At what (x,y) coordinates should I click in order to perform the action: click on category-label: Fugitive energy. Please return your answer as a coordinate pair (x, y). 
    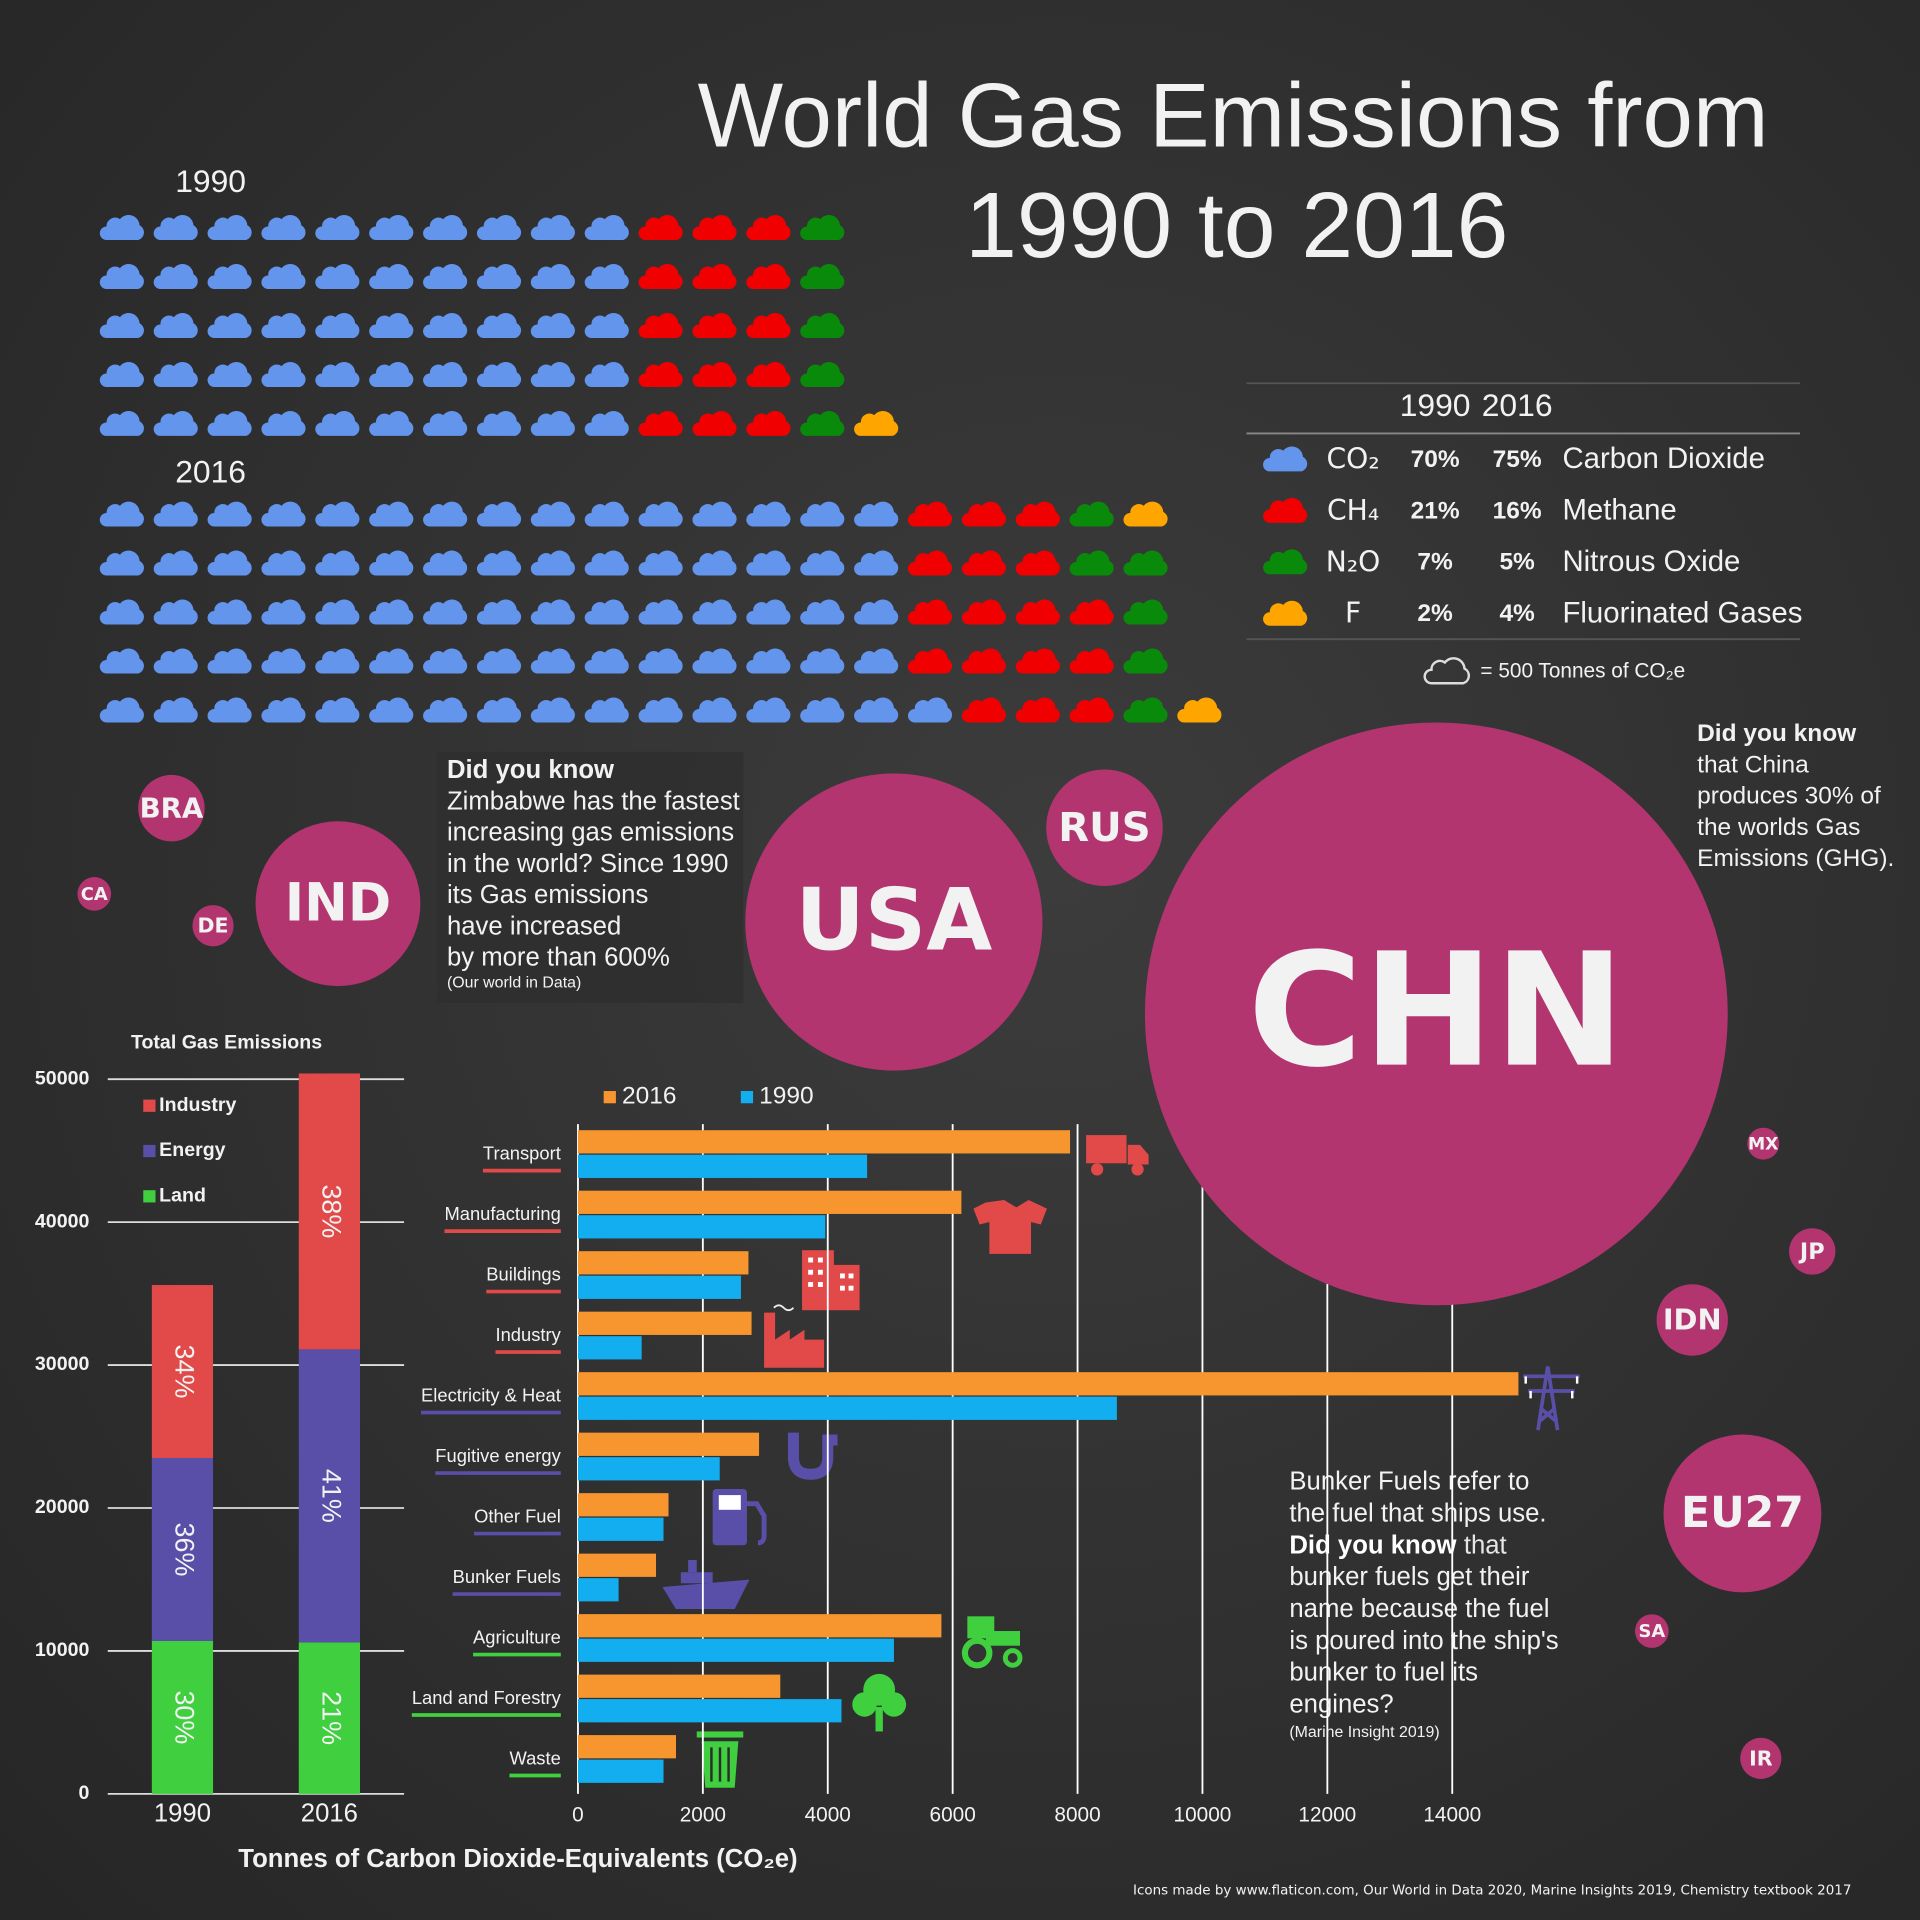
    Looking at the image, I should click on (498, 1455).